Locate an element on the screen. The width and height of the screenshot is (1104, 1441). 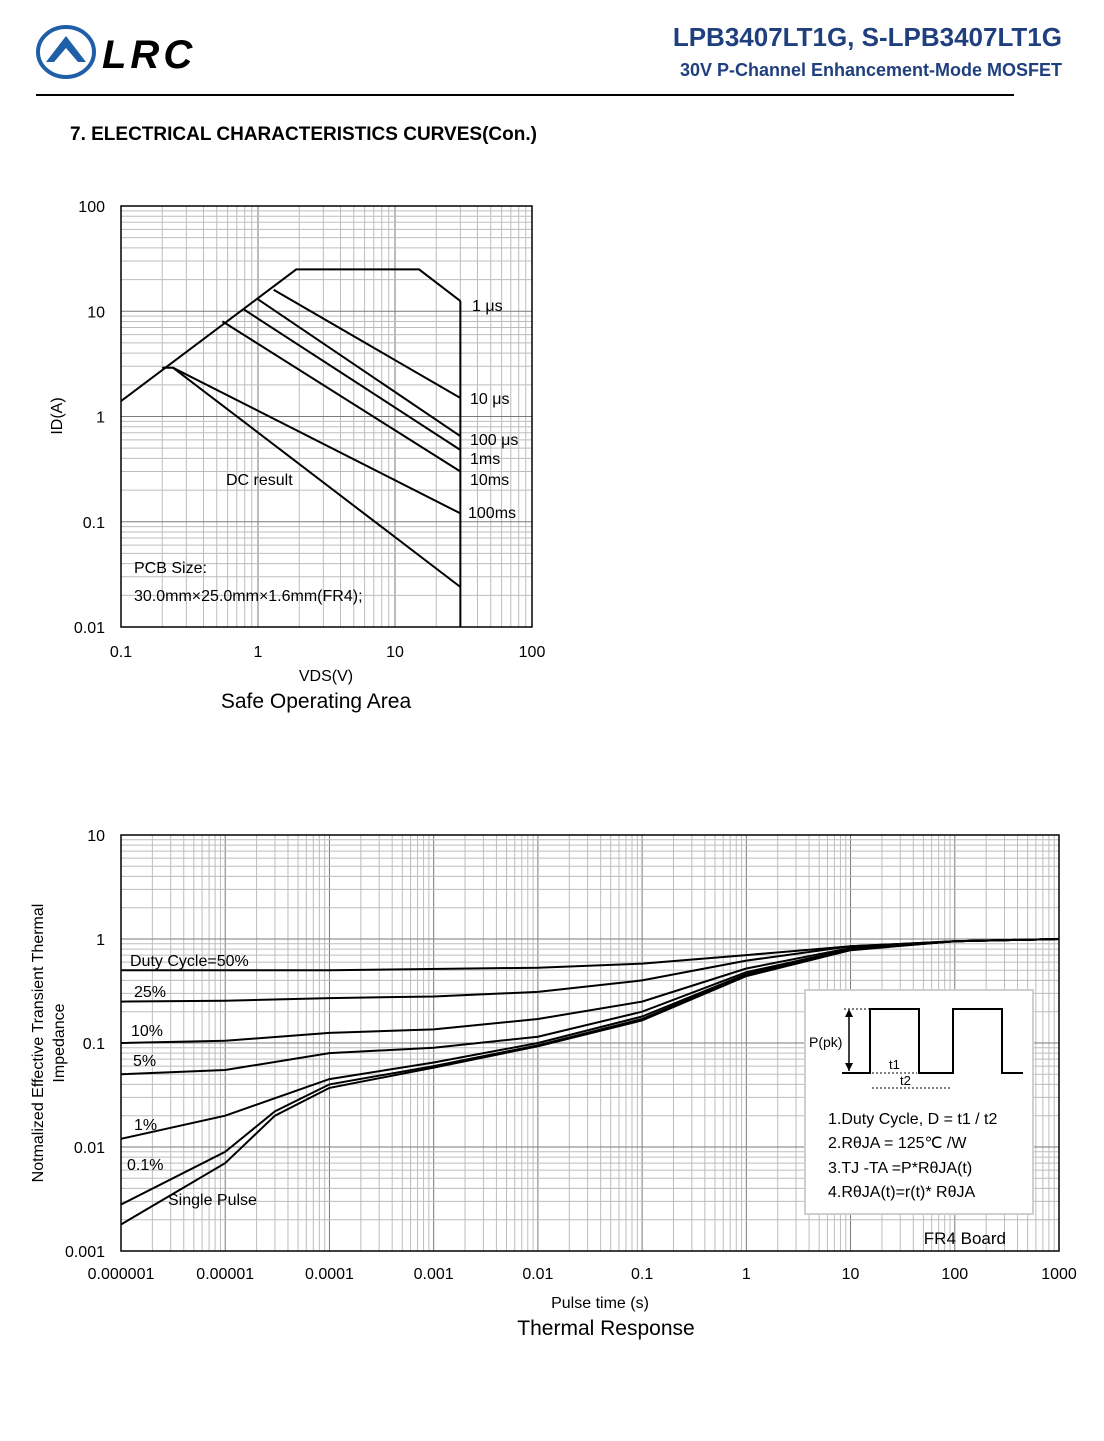
thr-x-tick-label: 1000 is located at coordinates (1059, 1274).